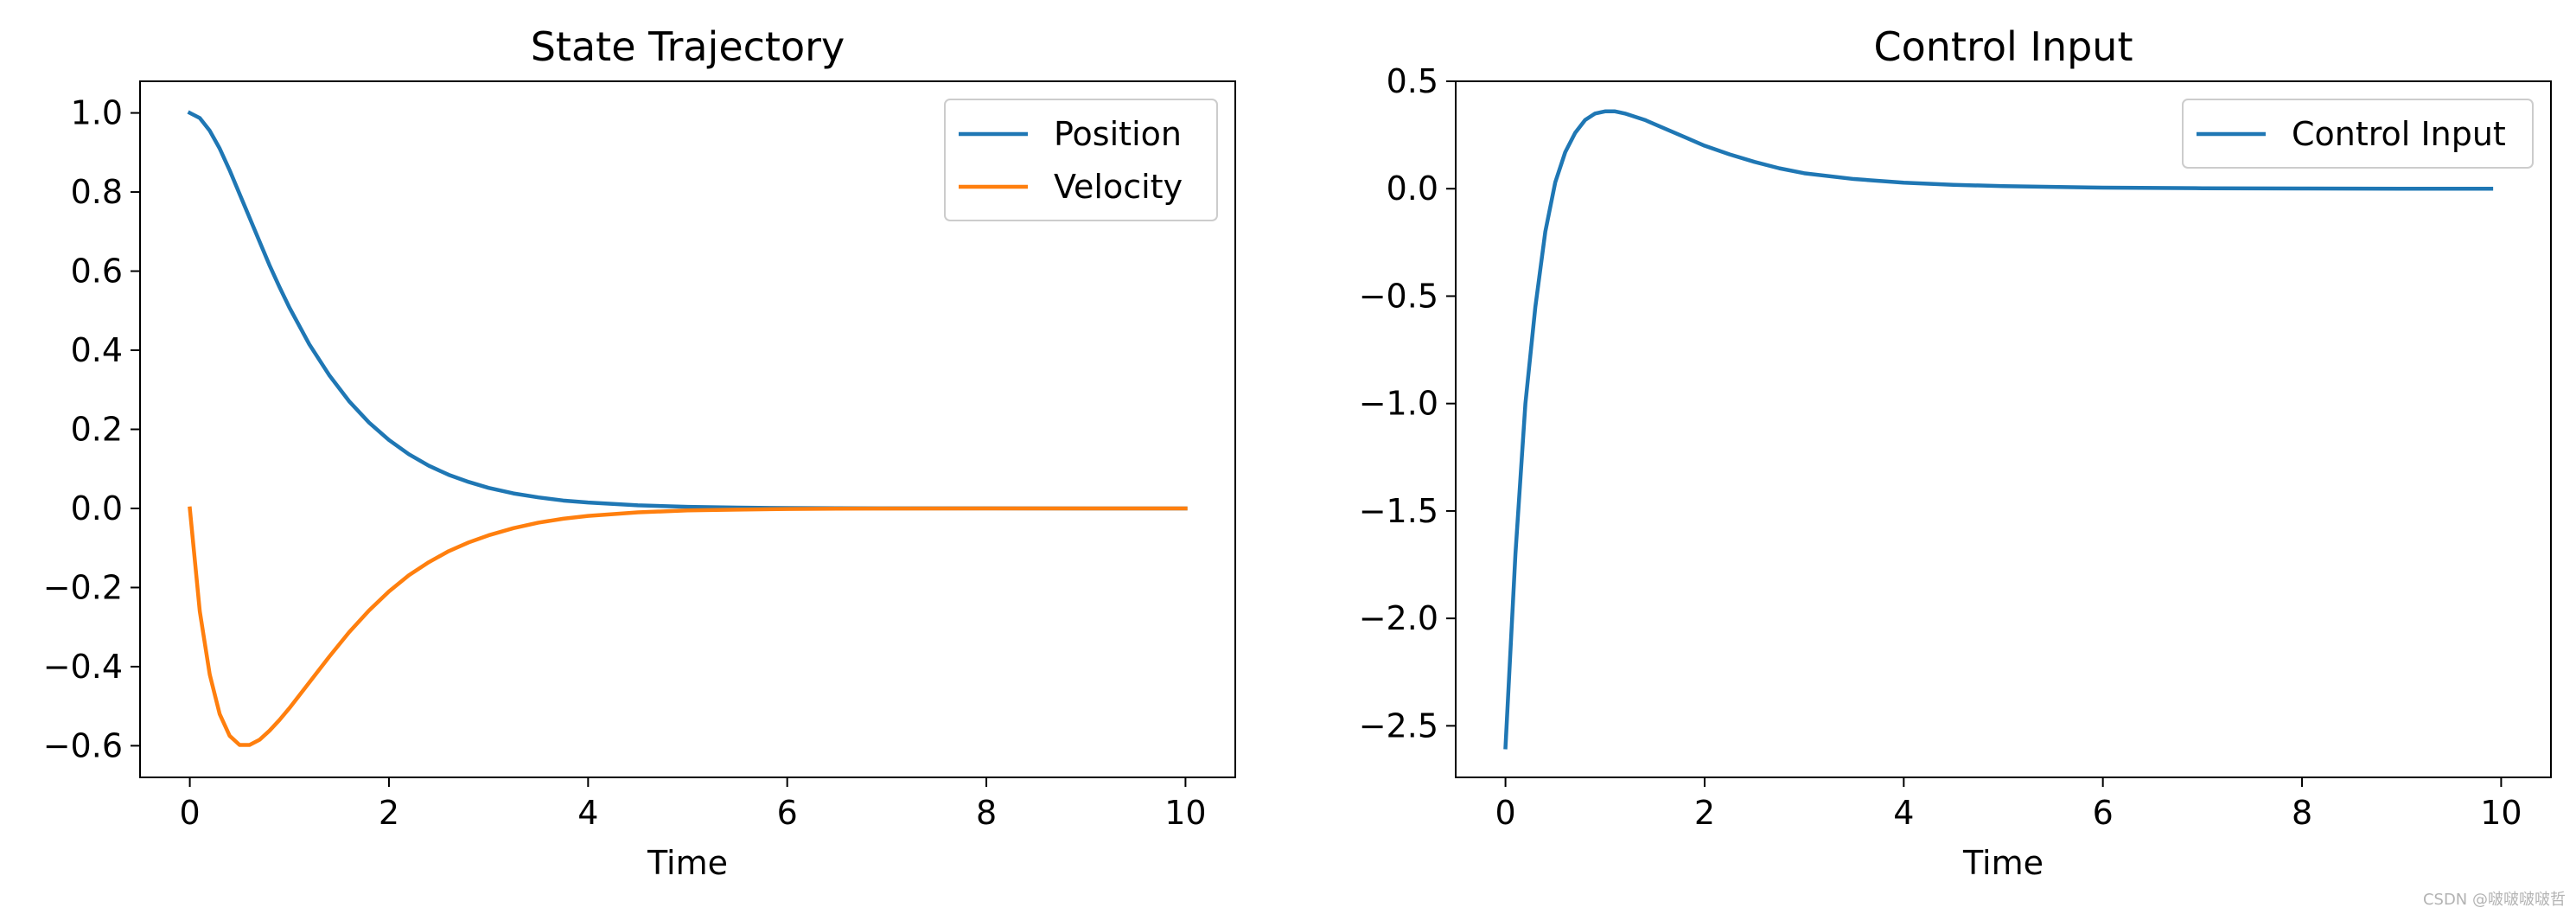 The height and width of the screenshot is (914, 2576). What do you see at coordinates (688, 626) in the screenshot?
I see `series-line-velocity` at bounding box center [688, 626].